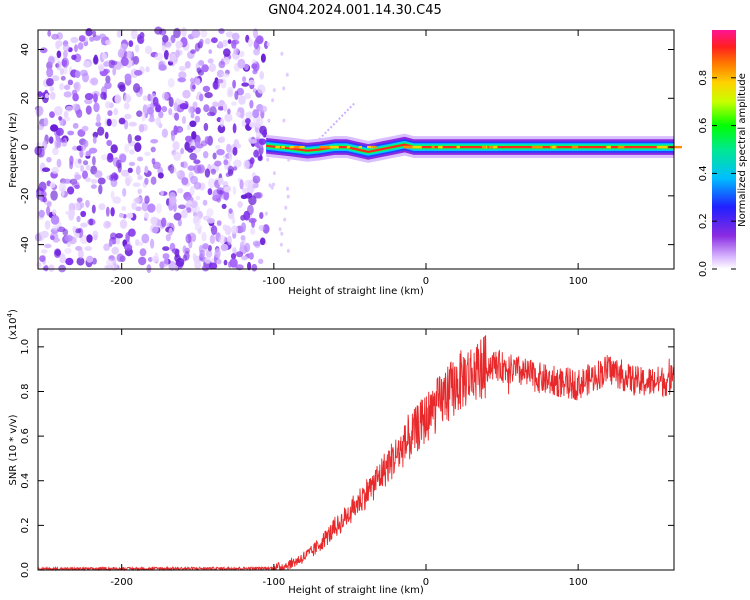 This screenshot has height=600, width=750. What do you see at coordinates (25, 49) in the screenshot?
I see `y-tick-label: 40` at bounding box center [25, 49].